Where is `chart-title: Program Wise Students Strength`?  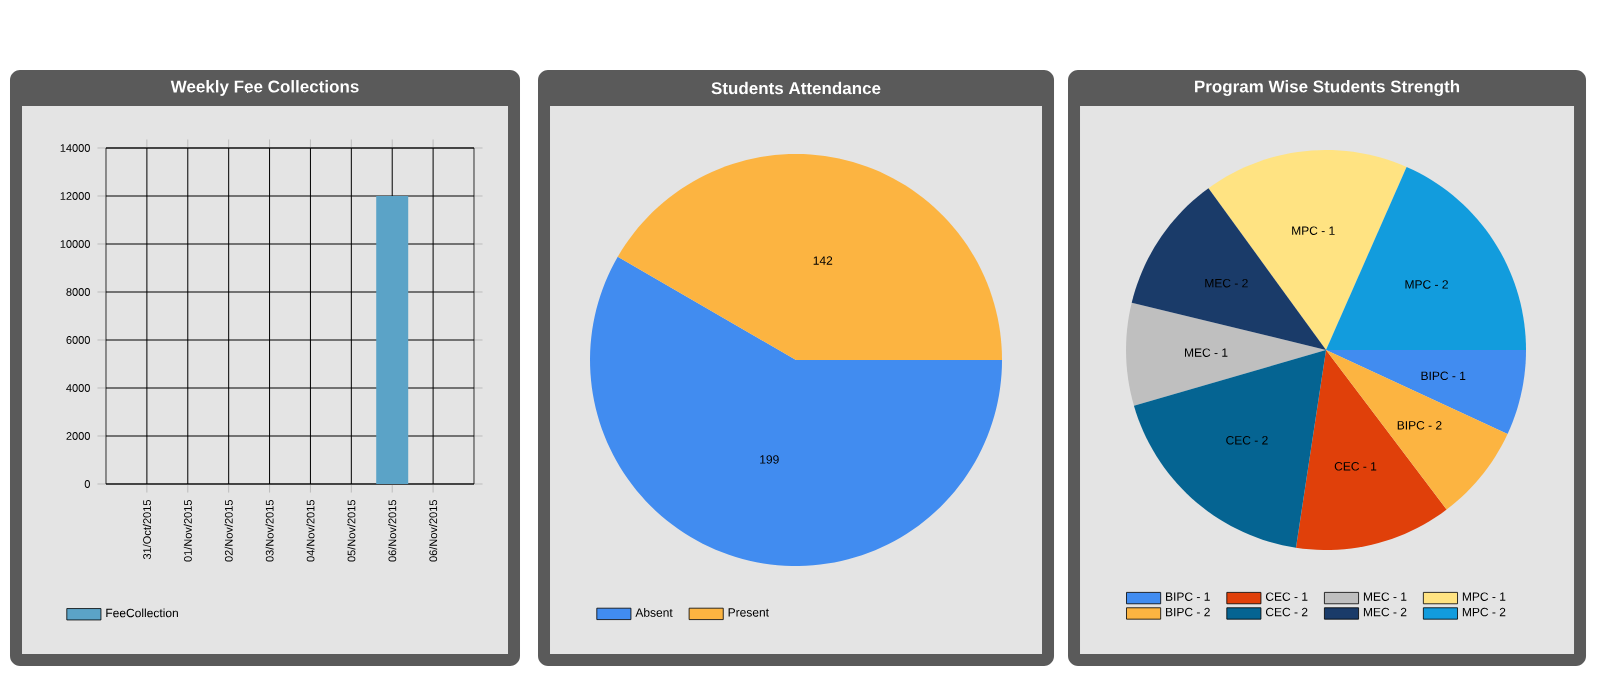 chart-title: Program Wise Students Strength is located at coordinates (1327, 88).